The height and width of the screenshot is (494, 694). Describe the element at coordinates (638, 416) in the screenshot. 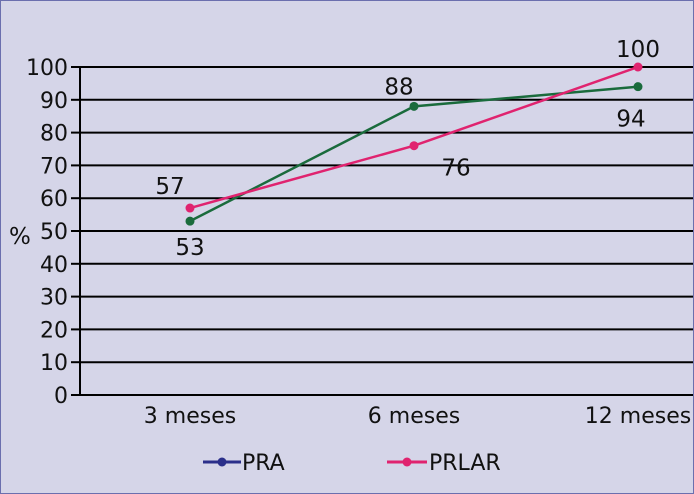

I see `x-tick-label-2: 12 meses` at that location.